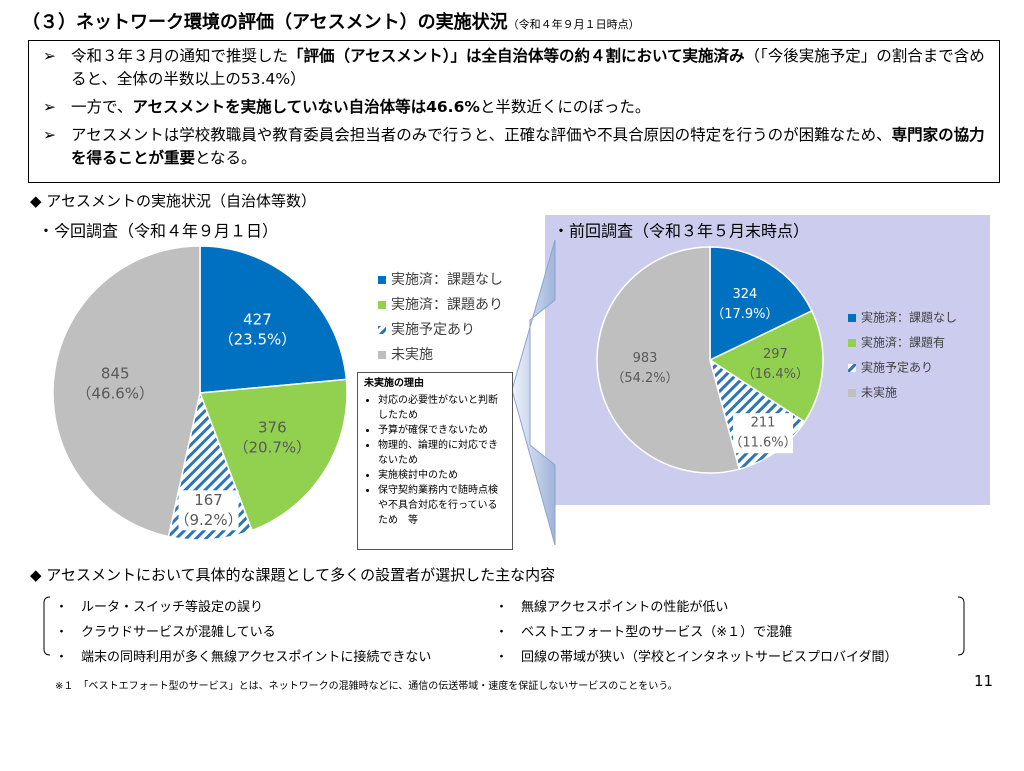  What do you see at coordinates (528, 67) in the screenshot?
I see `bullet-run: （「今後実施予定」の割合まで含めると、全体の半数以上の53.4%）` at bounding box center [528, 67].